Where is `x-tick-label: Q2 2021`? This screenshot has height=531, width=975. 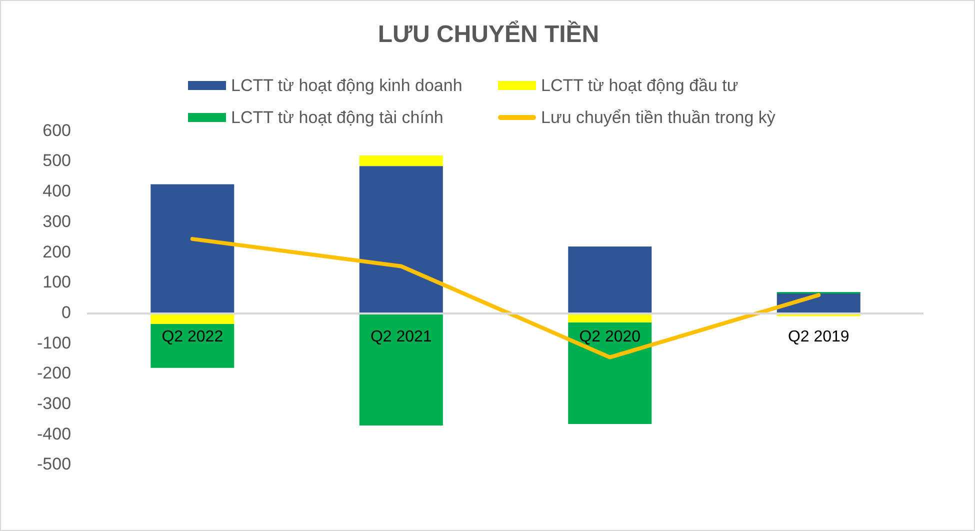
x-tick-label: Q2 2021 is located at coordinates (401, 337).